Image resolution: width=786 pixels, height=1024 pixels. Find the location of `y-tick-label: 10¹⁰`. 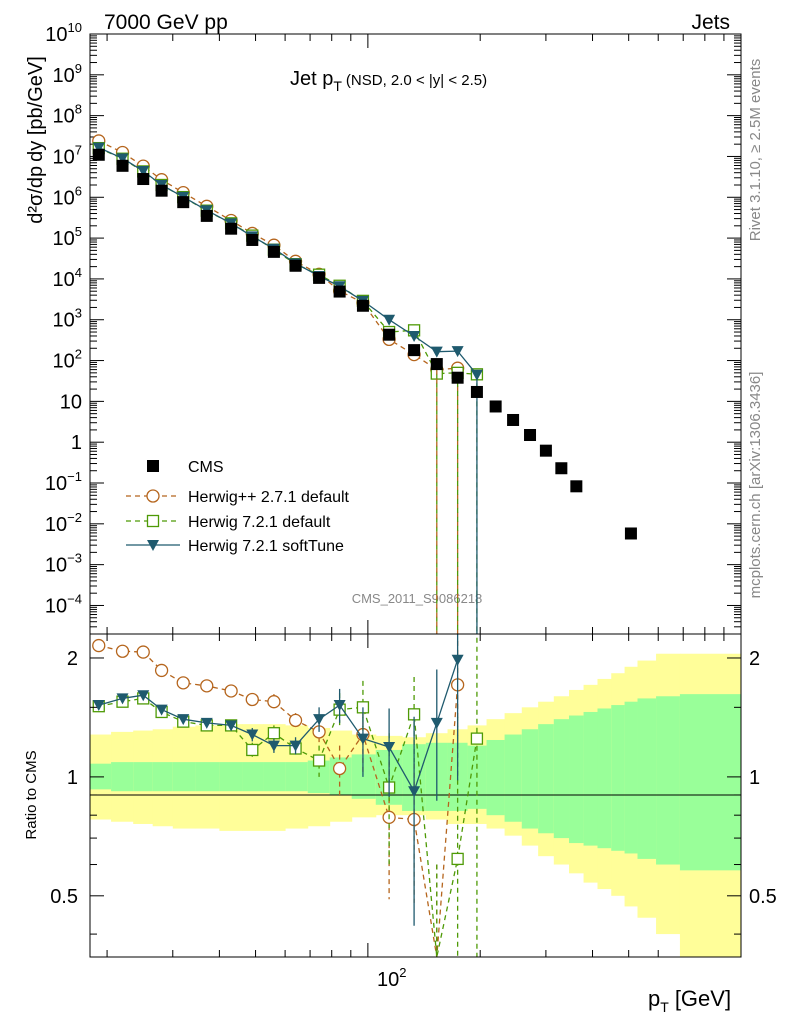

y-tick-label: 10¹⁰ is located at coordinates (63, 33).